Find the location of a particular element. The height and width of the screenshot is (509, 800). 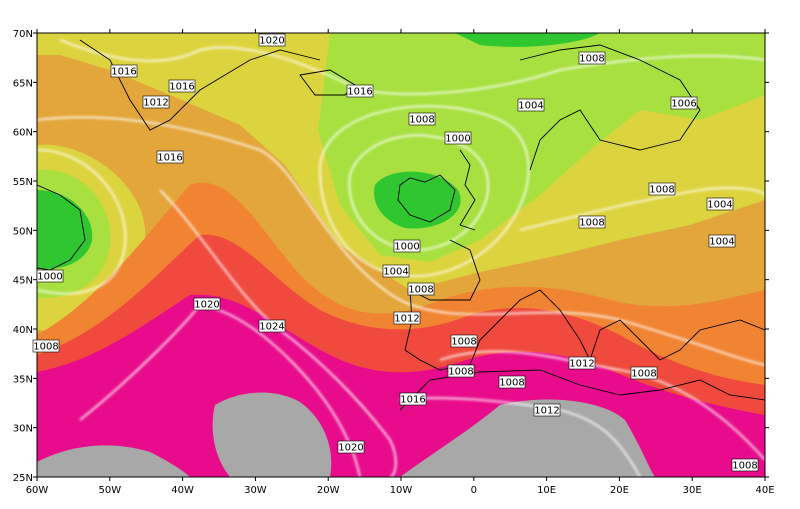

lon-label: 50W is located at coordinates (109, 490).